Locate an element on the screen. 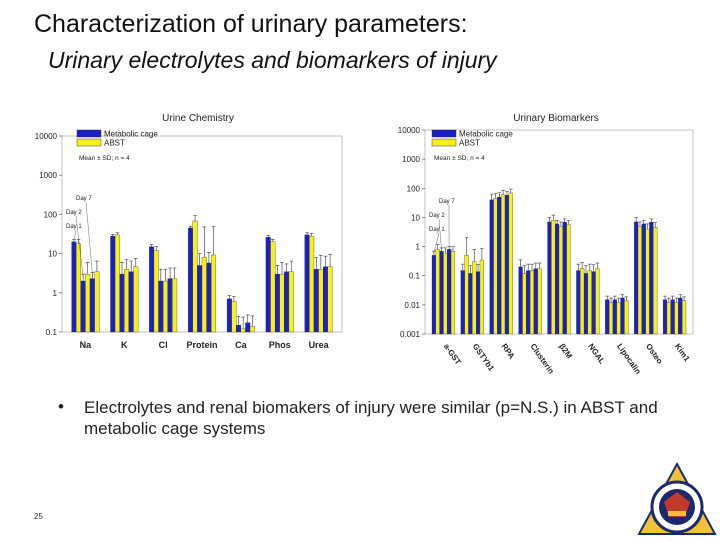  y-tick-label: 1000 is located at coordinates (48, 175).